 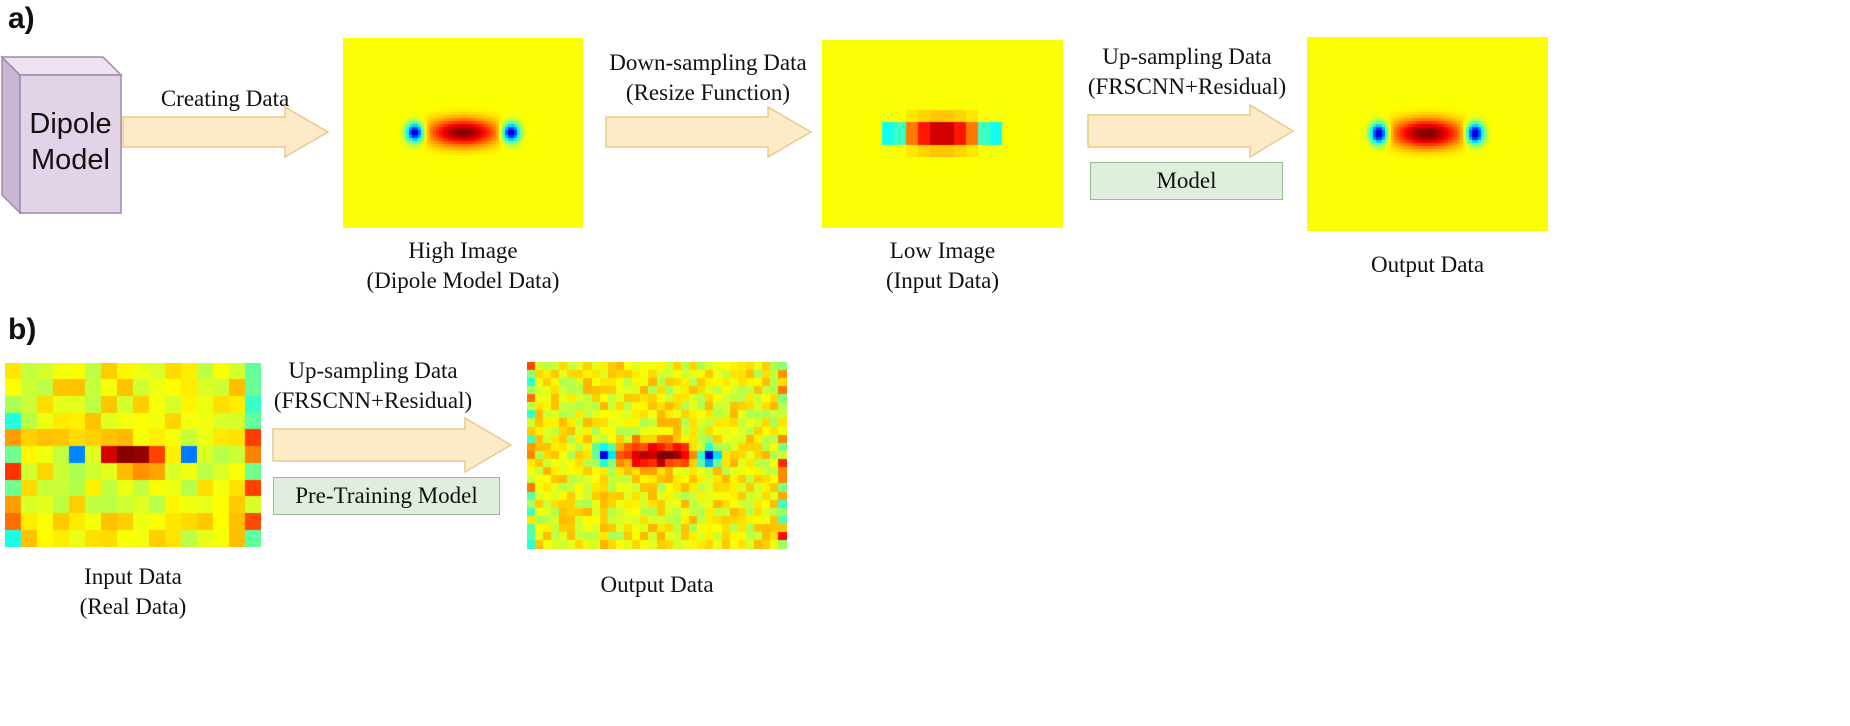 What do you see at coordinates (22, 329) in the screenshot?
I see `panel-b-label: b)` at bounding box center [22, 329].